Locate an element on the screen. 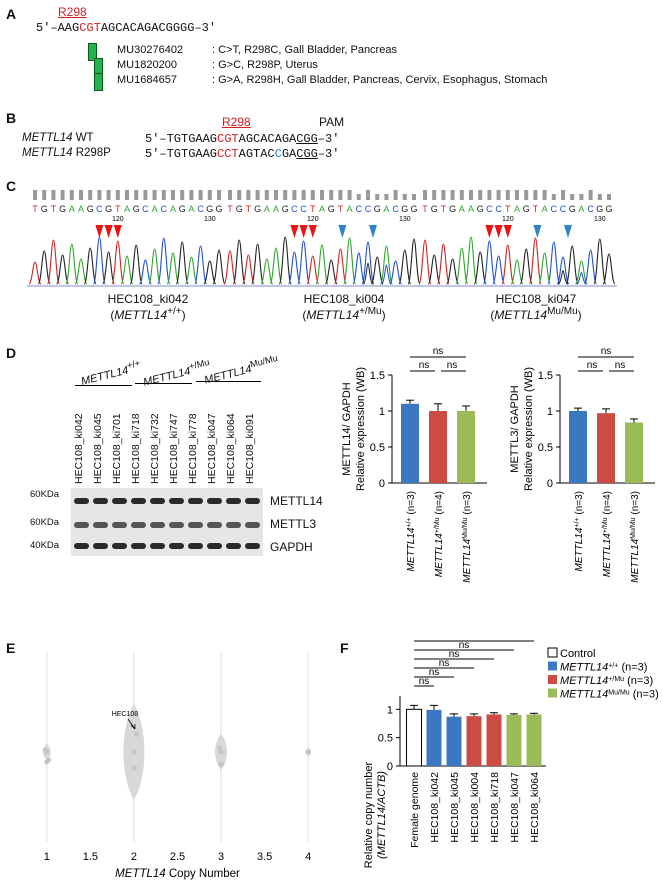  panel-b-label: B is located at coordinates (11, 118).